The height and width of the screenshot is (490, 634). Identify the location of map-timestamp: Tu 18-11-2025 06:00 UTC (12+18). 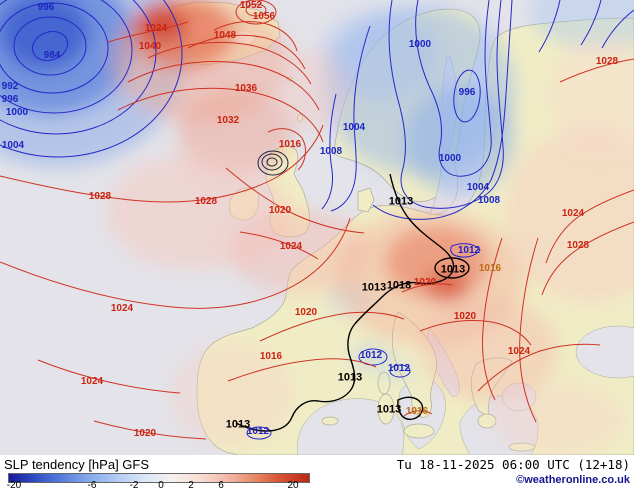
(513, 464).